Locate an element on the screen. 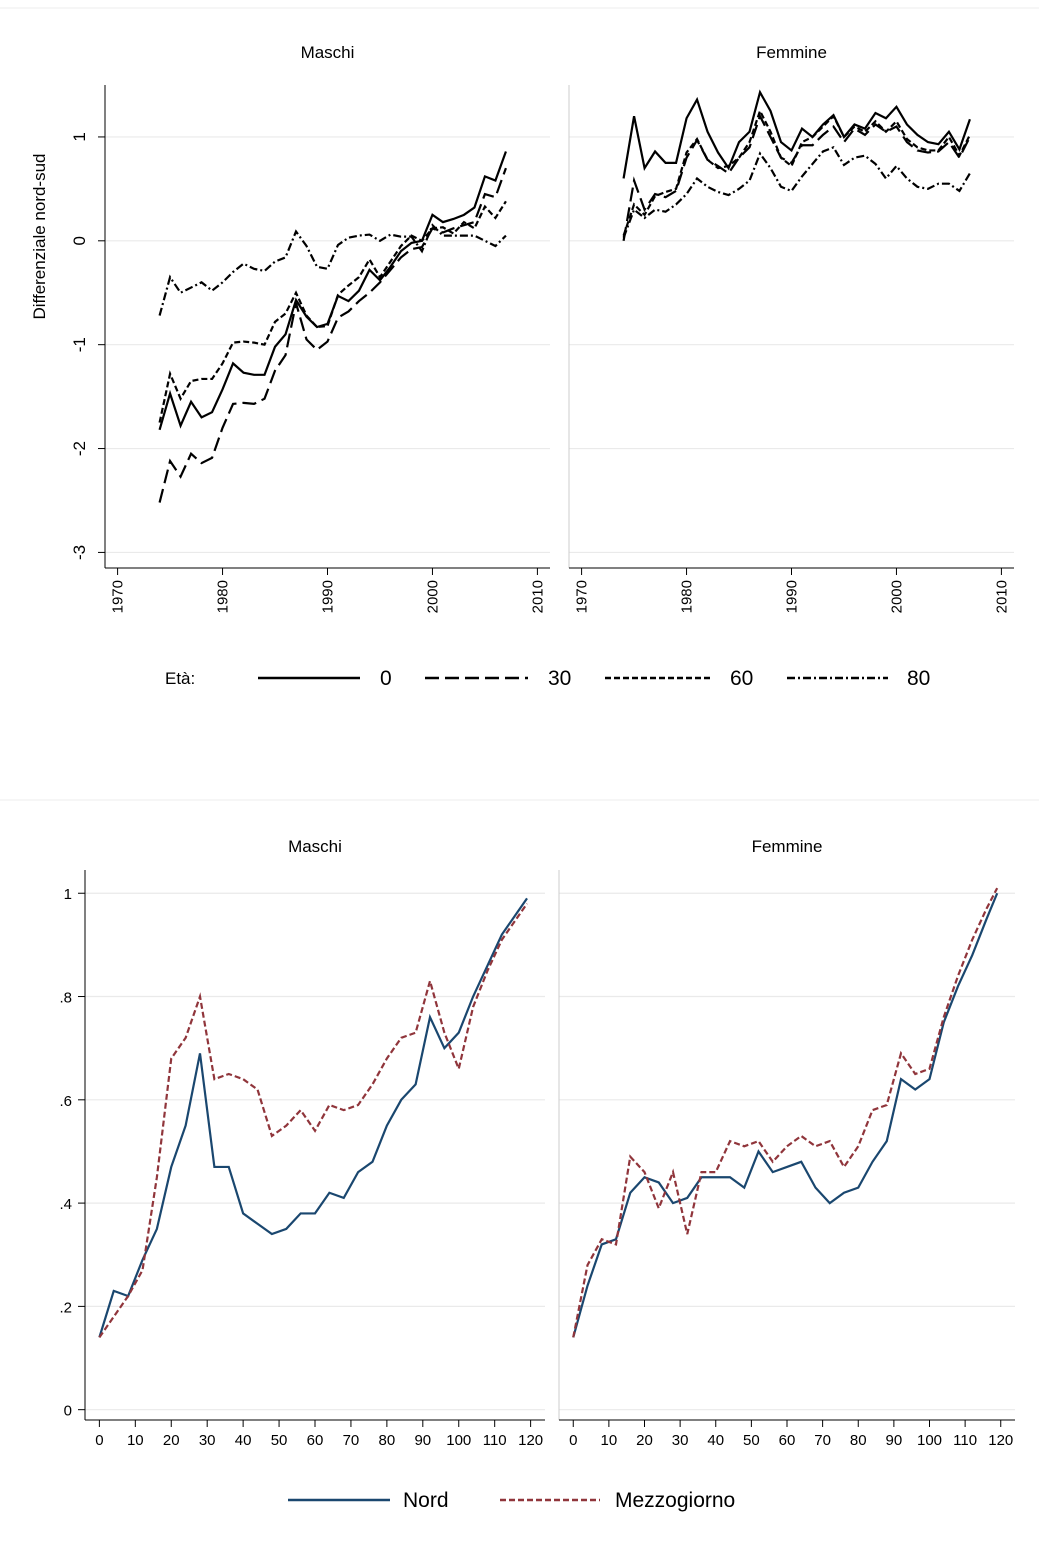  legend-title: Età: is located at coordinates (180, 678).